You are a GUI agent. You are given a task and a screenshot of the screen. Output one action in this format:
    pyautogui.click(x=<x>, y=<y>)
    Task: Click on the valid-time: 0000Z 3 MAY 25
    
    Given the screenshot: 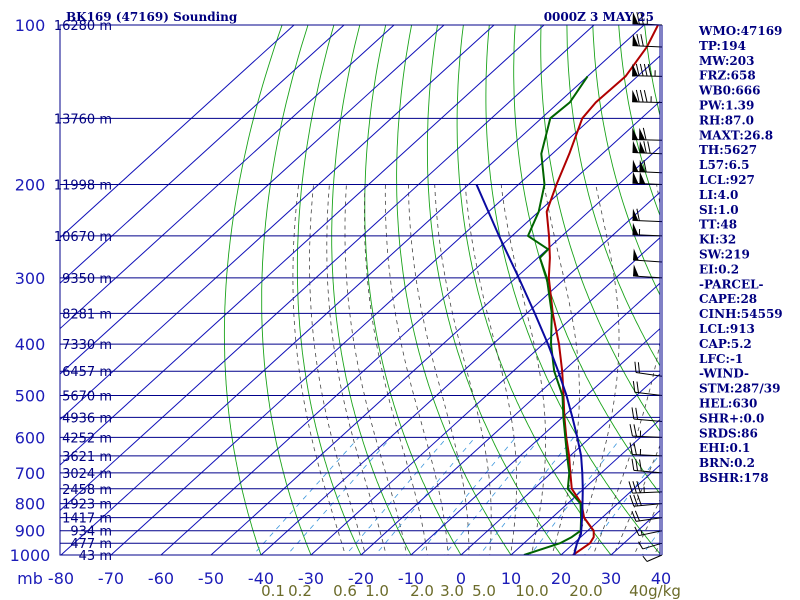 What is the action you would take?
    pyautogui.click(x=599, y=17)
    